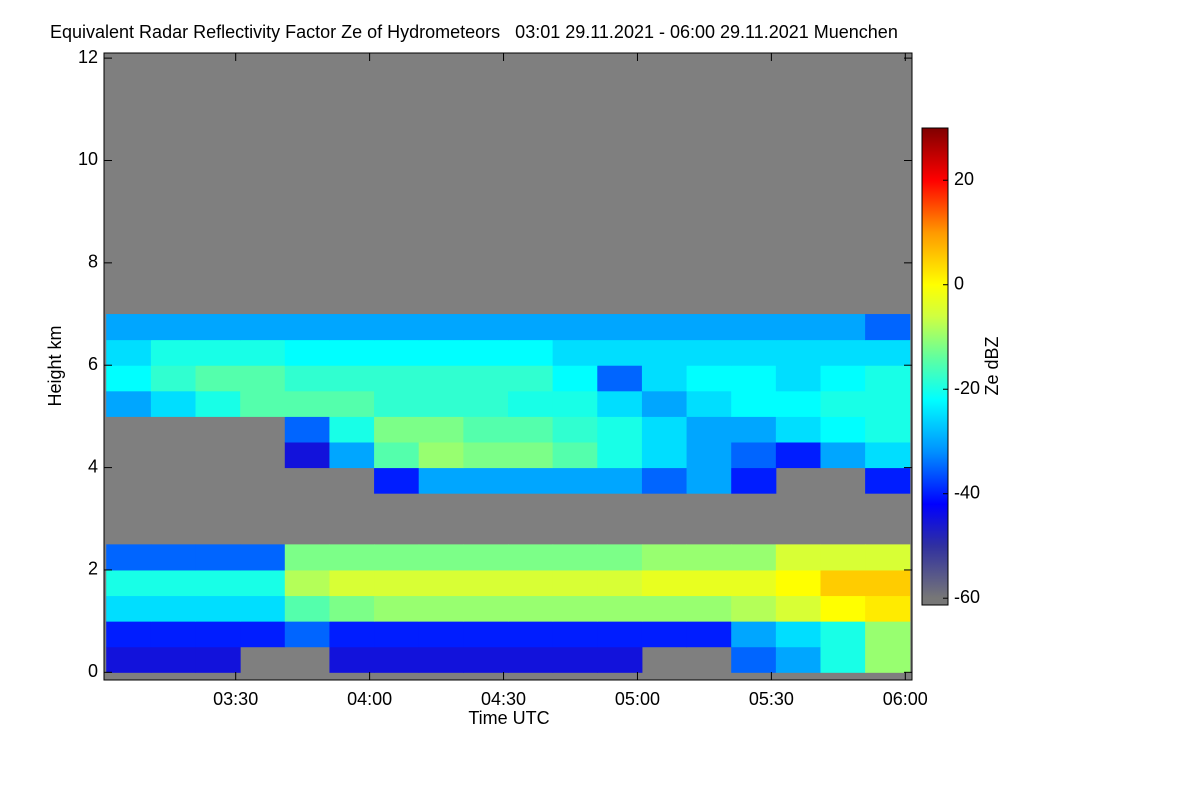 This screenshot has height=800, width=1200. Describe the element at coordinates (369, 699) in the screenshot. I see `x-tick-label: 04:00` at that location.